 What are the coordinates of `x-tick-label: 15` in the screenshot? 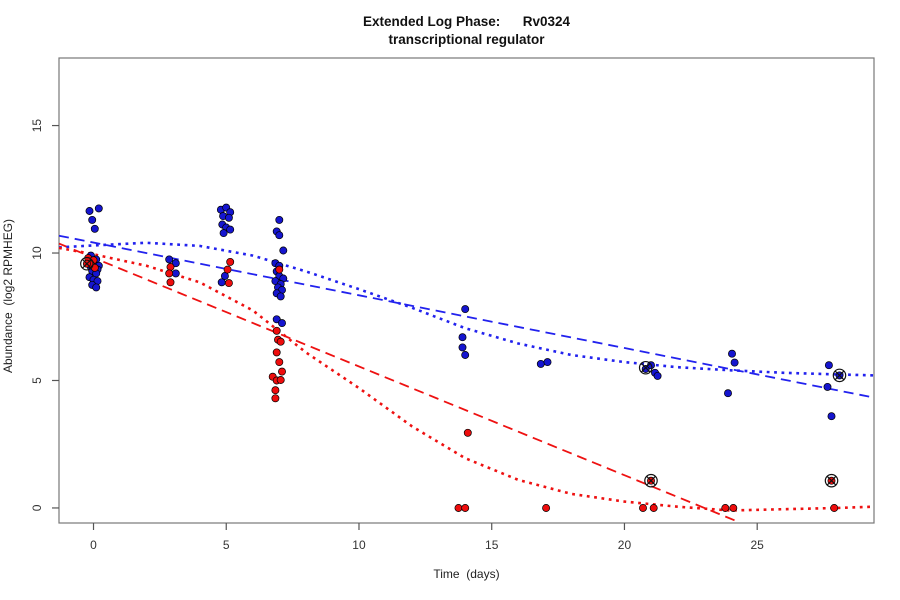 It's located at (492, 545).